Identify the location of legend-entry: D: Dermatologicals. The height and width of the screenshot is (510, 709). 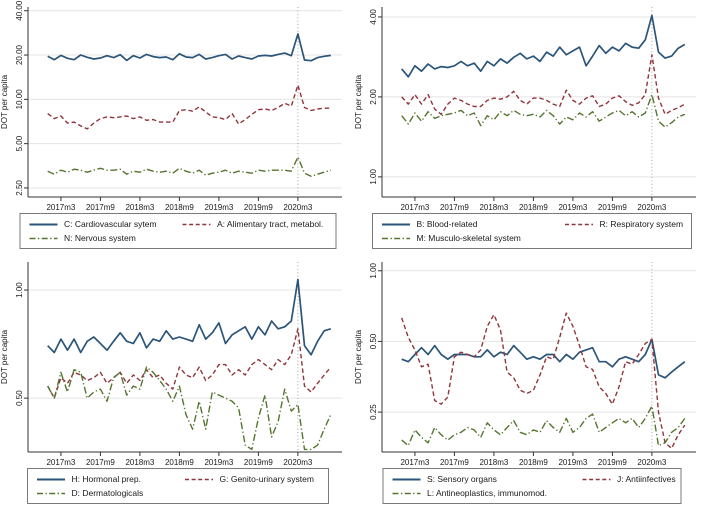
(110, 493).